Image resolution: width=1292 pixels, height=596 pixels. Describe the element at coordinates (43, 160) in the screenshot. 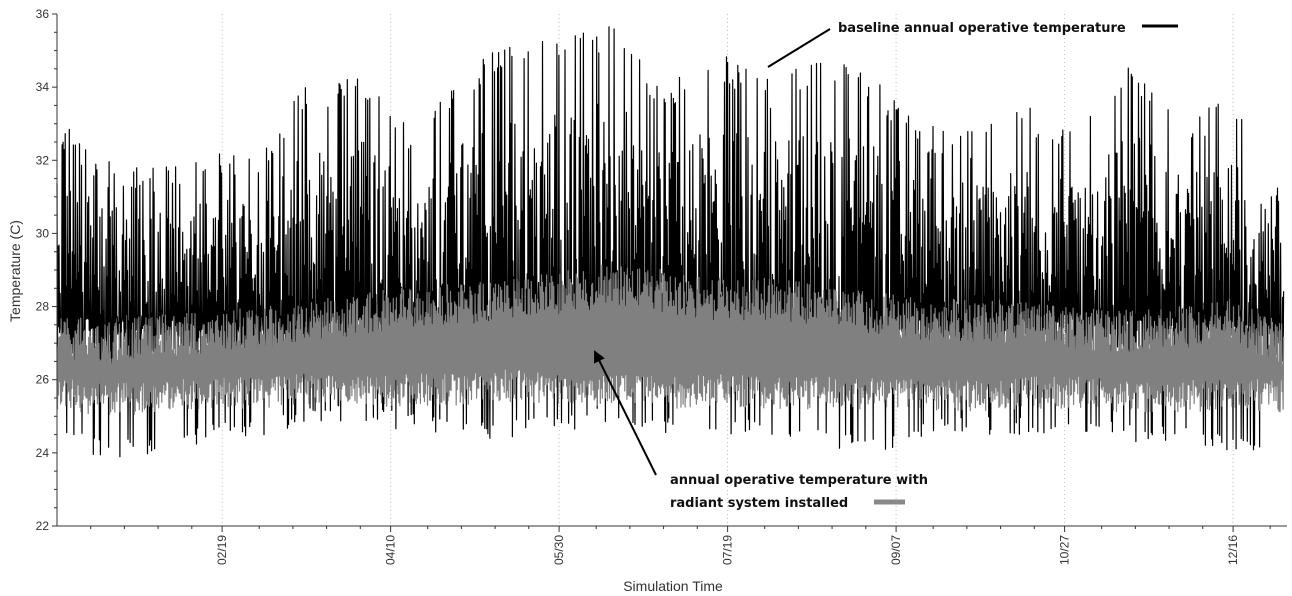

I see `y-tick-label: 32` at that location.